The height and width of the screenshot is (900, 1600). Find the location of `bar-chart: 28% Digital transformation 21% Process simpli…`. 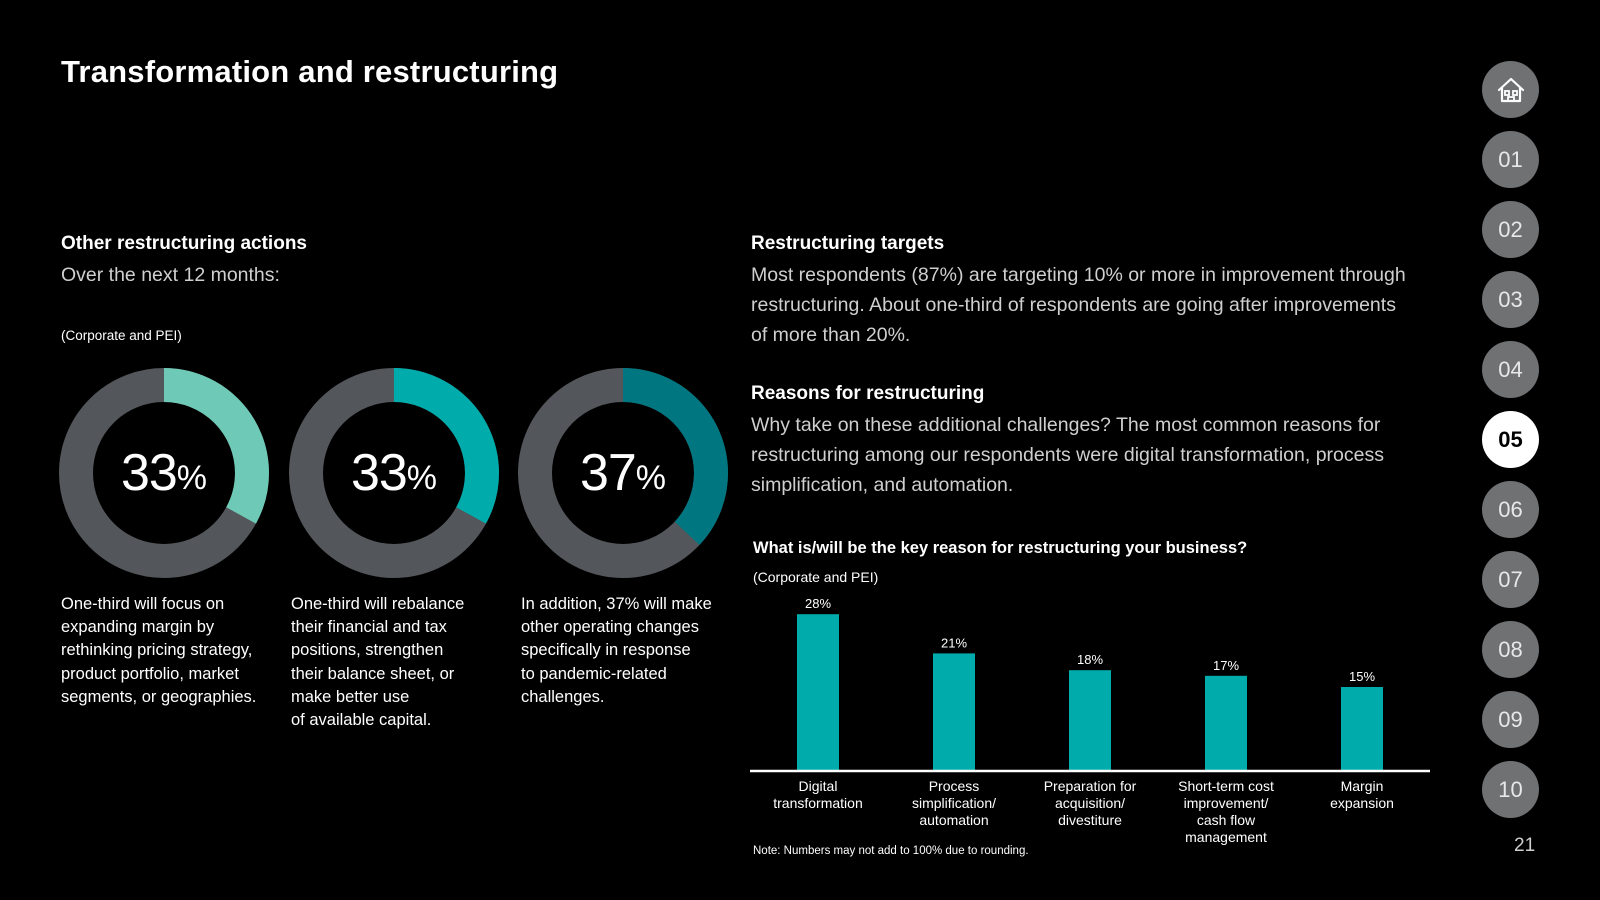

bar-chart: 28% Digital transformation 21% Process simpli… is located at coordinates (1090, 720).